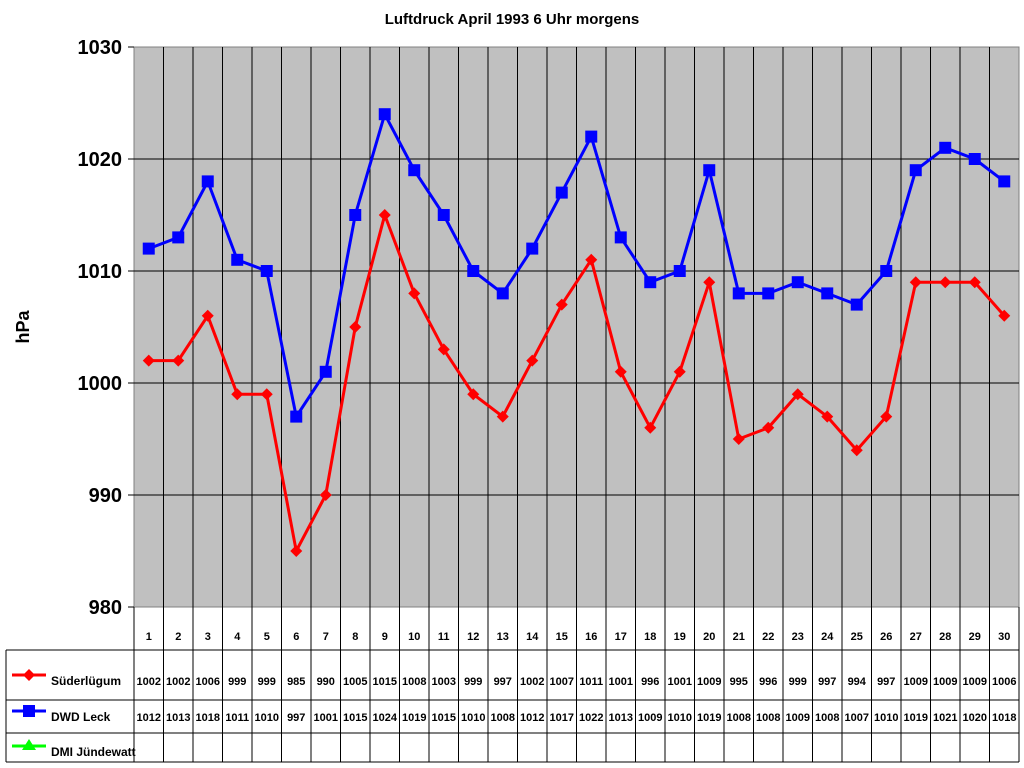 This screenshot has height=768, width=1024. Describe the element at coordinates (326, 637) in the screenshot. I see `x-tick-label: 7` at that location.